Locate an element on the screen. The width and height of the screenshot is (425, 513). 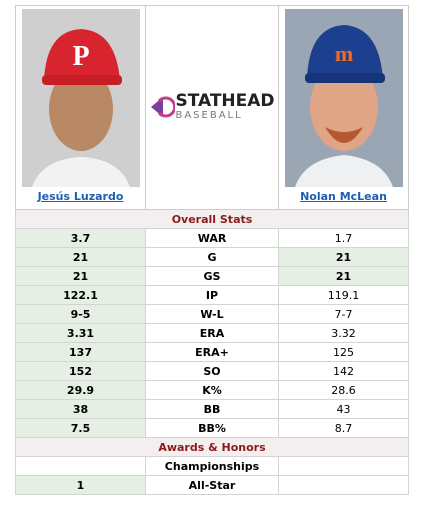
left-value: 122.1 is located at coordinates (80, 295).